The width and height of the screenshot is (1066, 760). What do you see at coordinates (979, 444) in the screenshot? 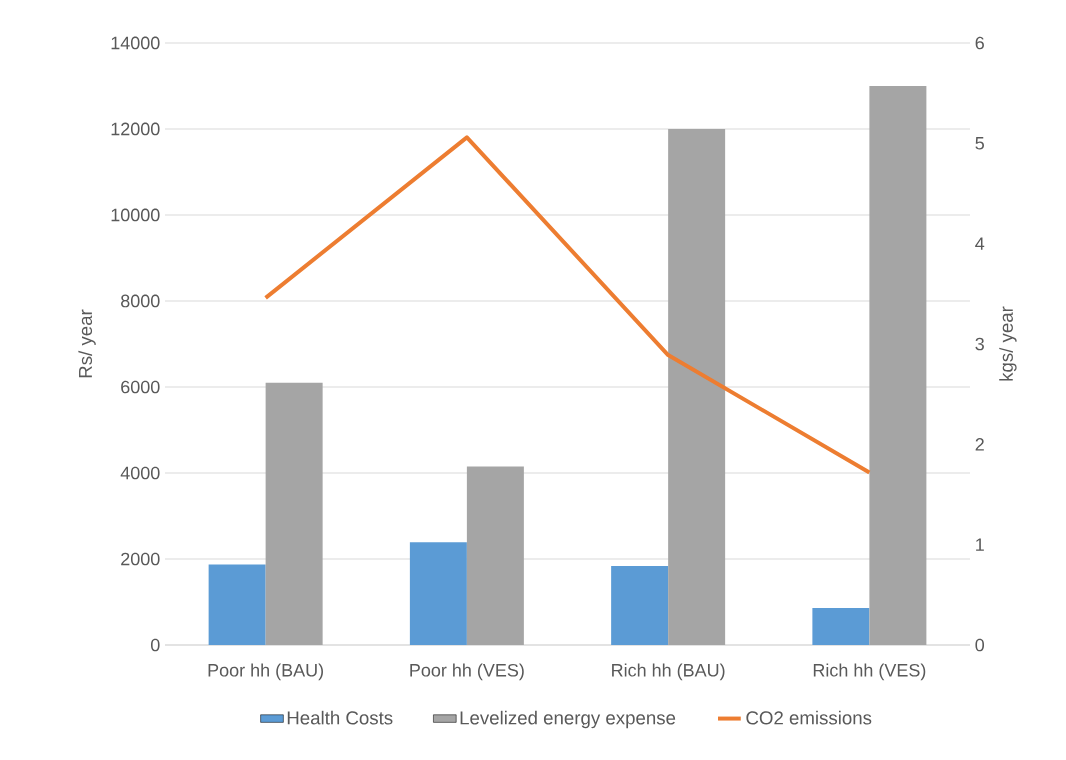
I see `y2-tick-label: 2` at bounding box center [979, 444].